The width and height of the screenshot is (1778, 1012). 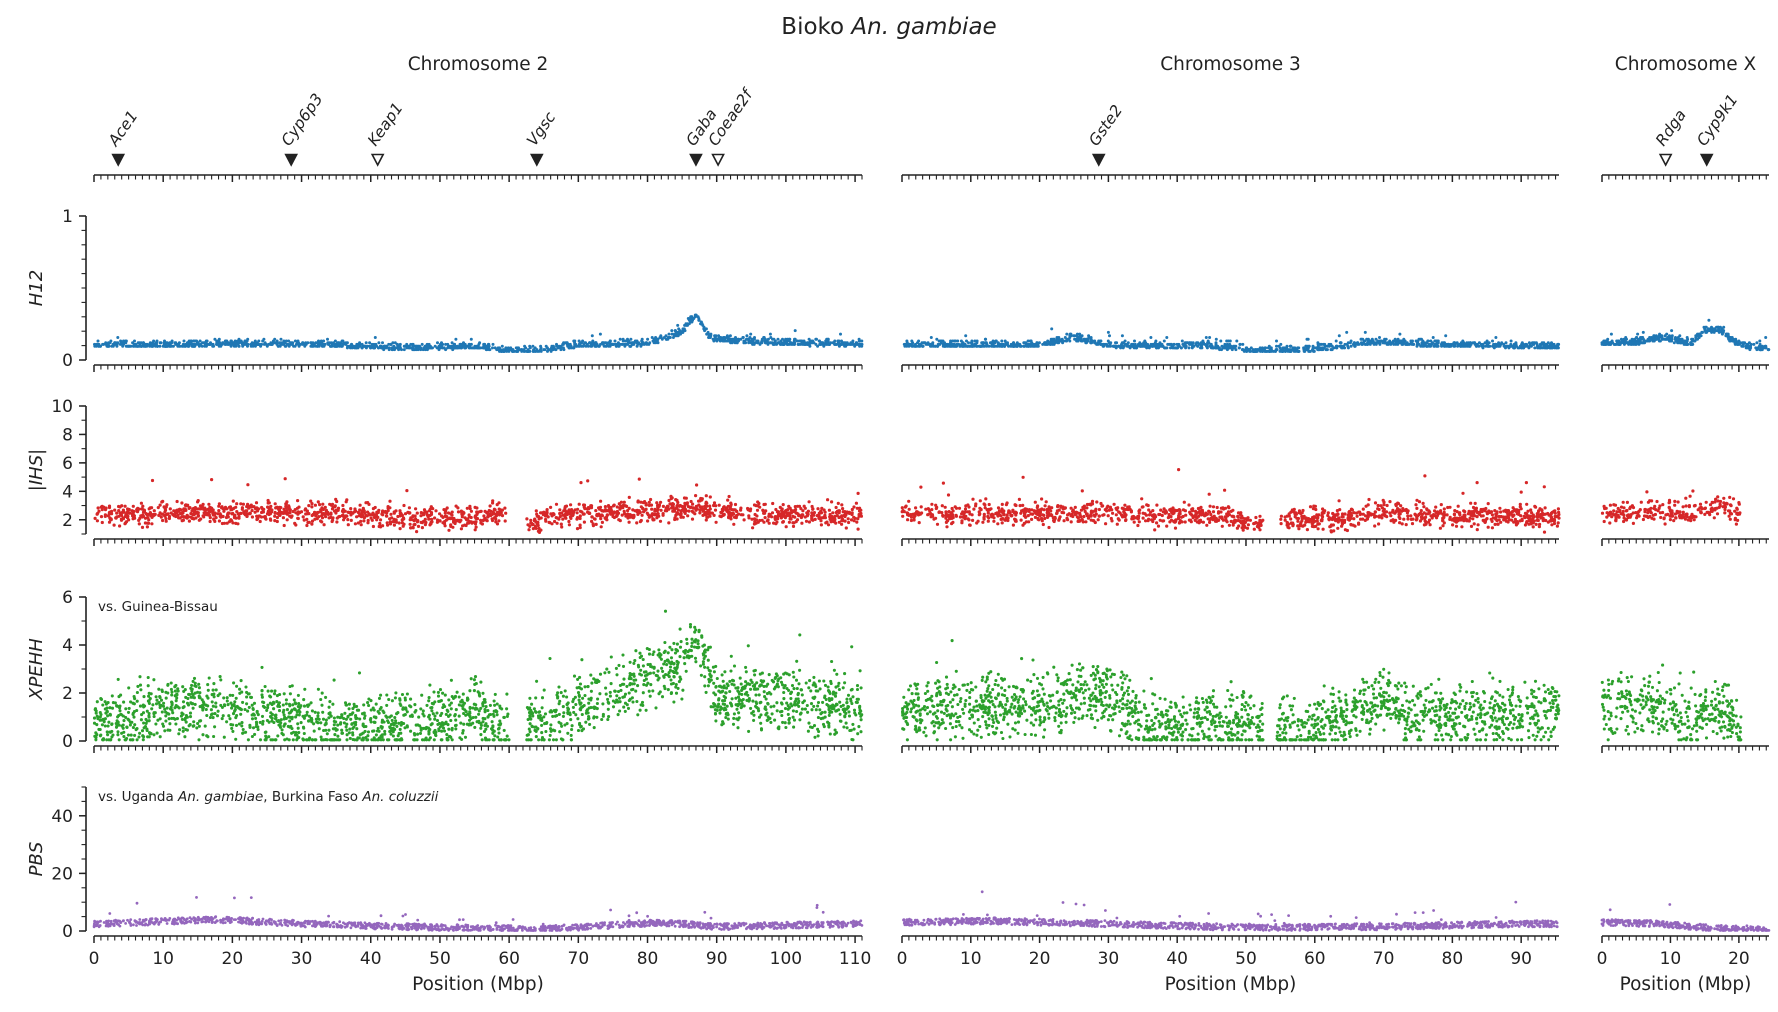 What do you see at coordinates (67, 646) in the screenshot?
I see `y-tick-label: 4` at bounding box center [67, 646].